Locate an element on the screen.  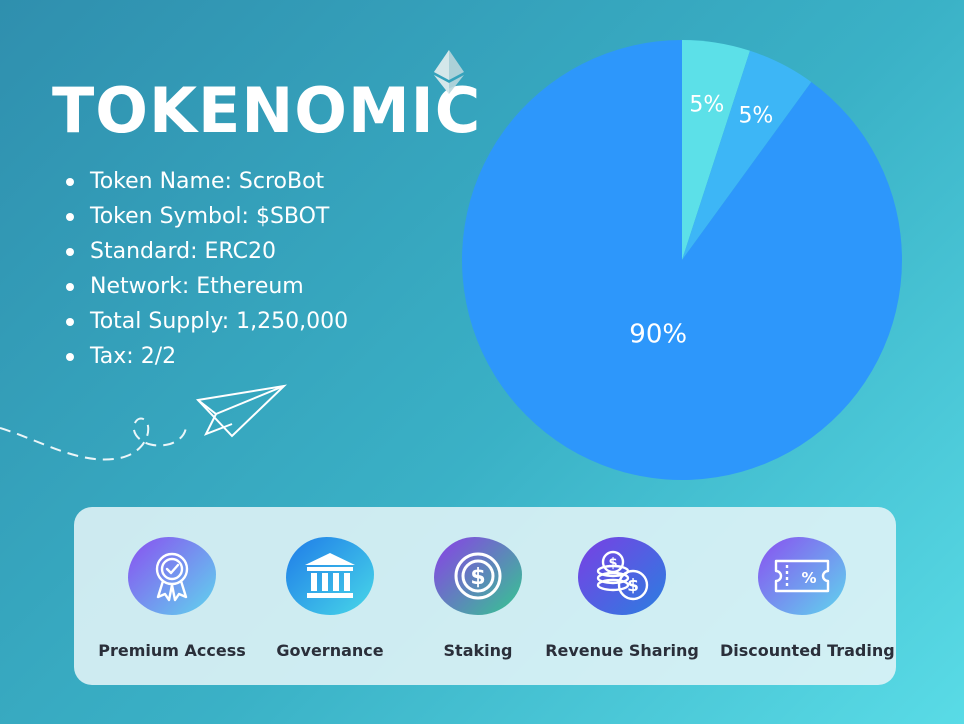
paper-plane-icon is located at coordinates (144, 422).